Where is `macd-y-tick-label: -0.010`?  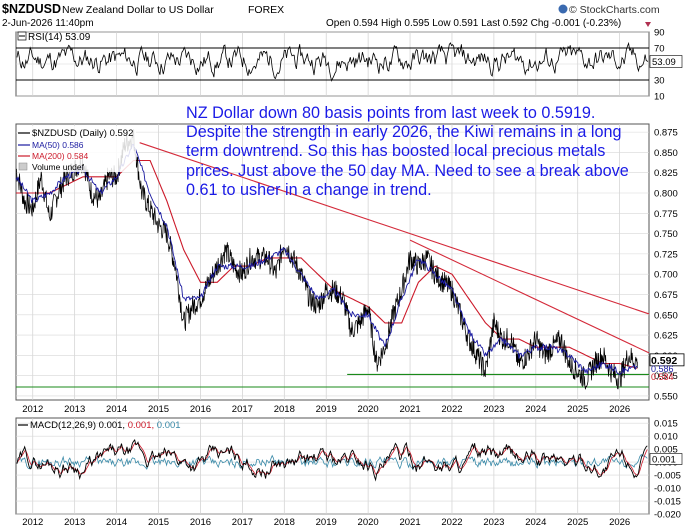 macd-y-tick-label: -0.010 is located at coordinates (667, 489).